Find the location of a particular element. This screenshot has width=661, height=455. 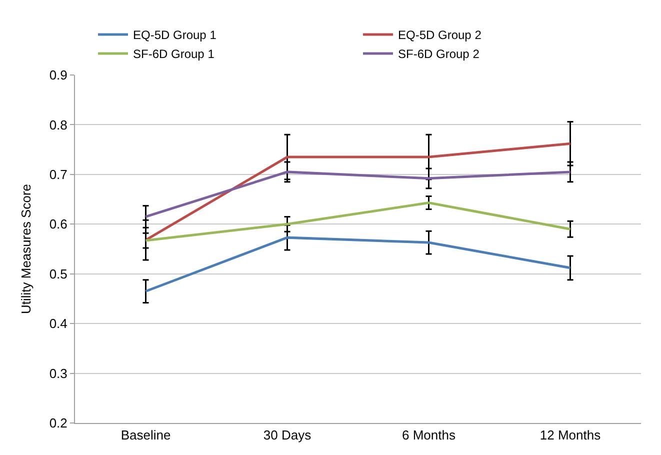

legend-label: EQ-5D Group 1 is located at coordinates (175, 35).